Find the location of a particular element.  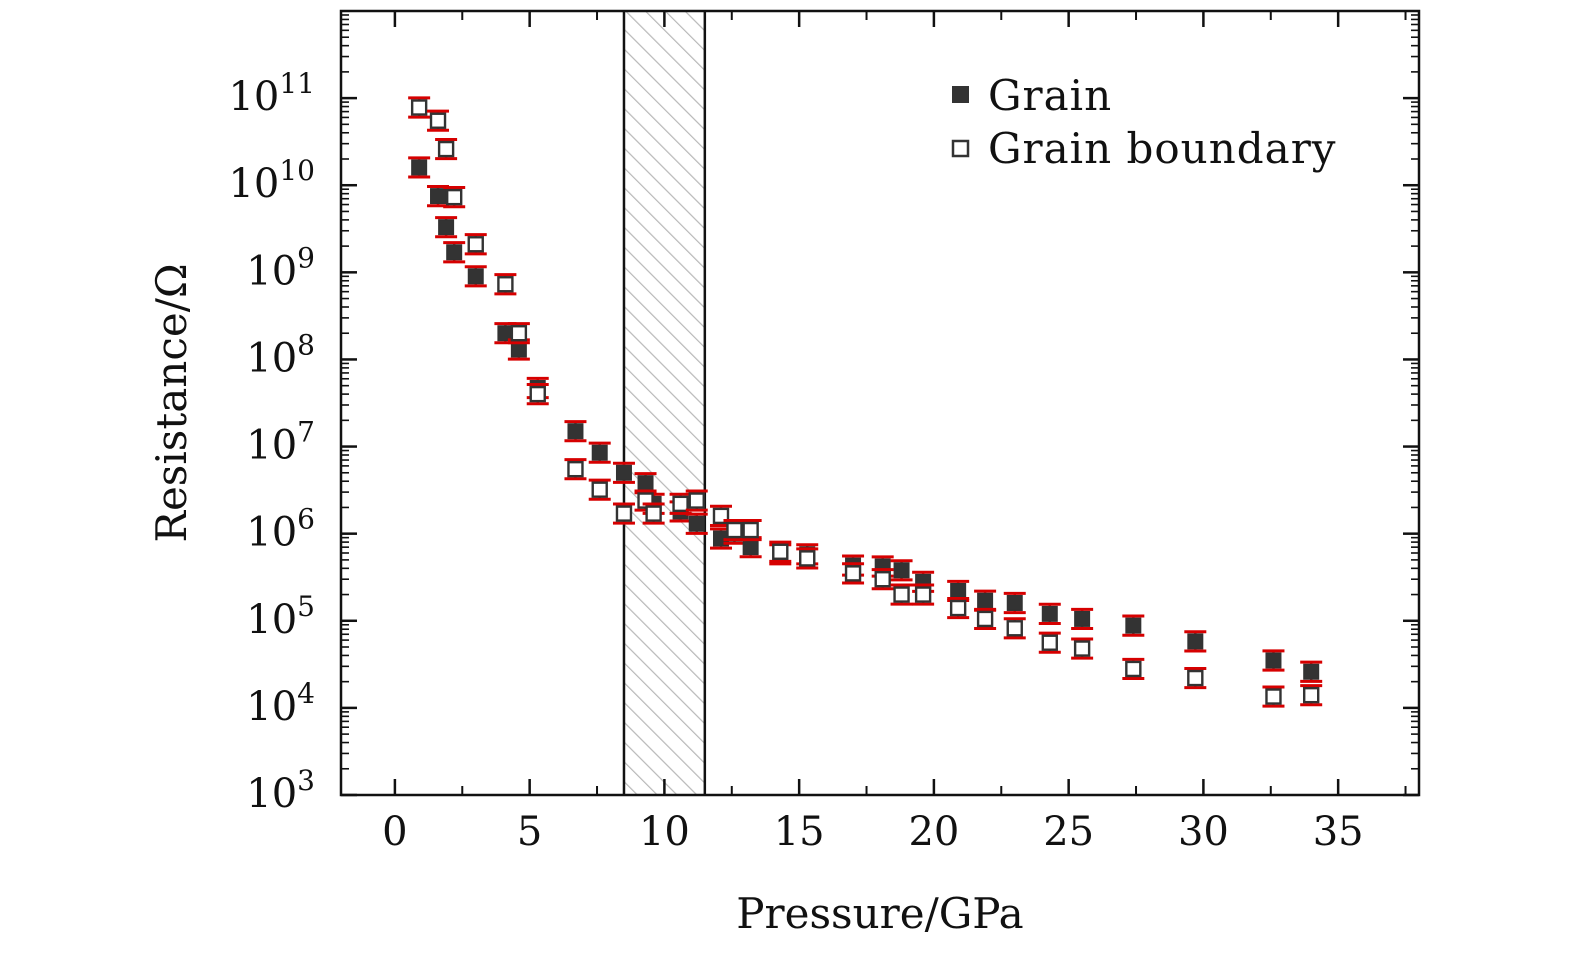

y-tick-label: 10⁶ is located at coordinates (280, 529).